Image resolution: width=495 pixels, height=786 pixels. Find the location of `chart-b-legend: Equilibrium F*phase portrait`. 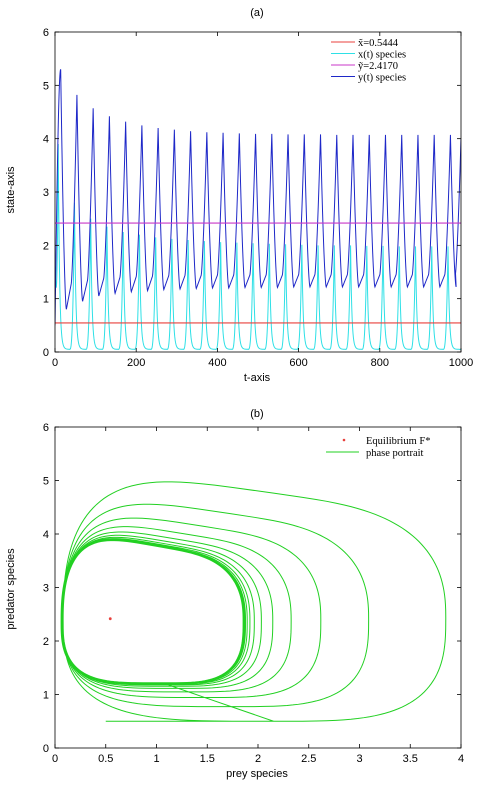

chart-b-legend: Equilibrium F*phase portrait is located at coordinates (378, 447).